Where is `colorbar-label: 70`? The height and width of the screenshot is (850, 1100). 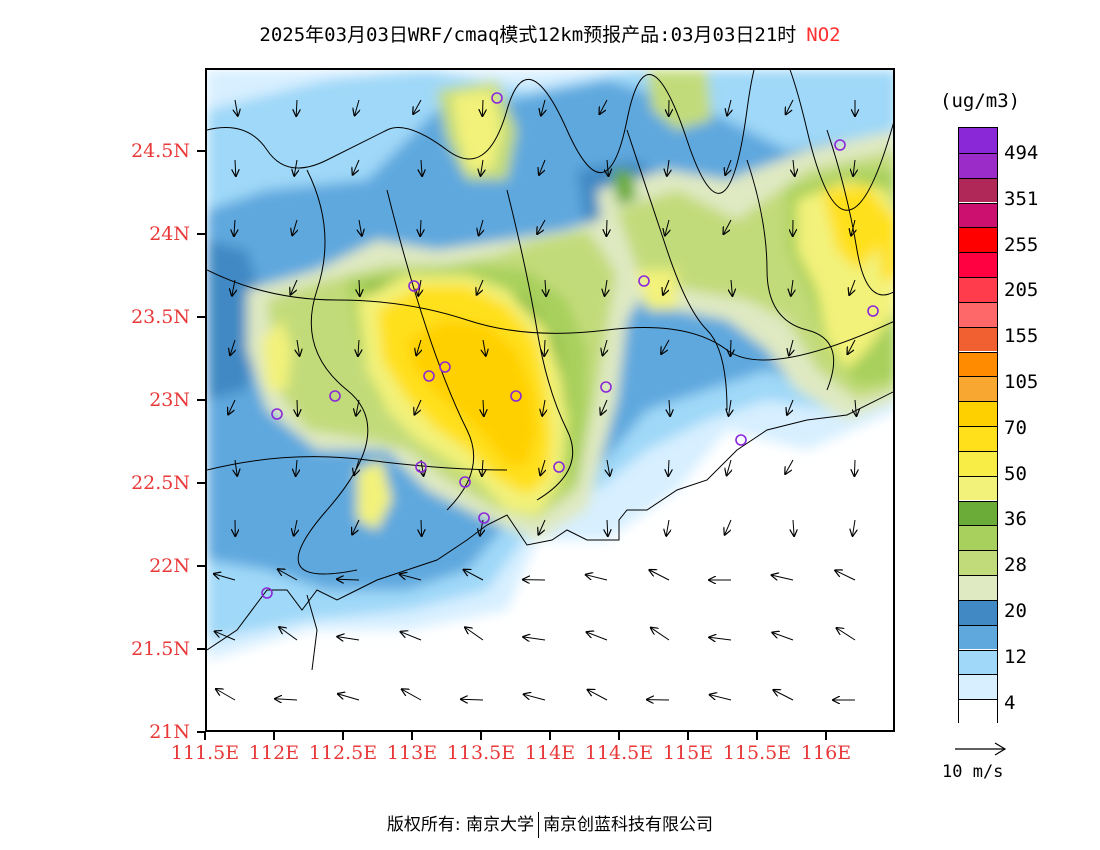 colorbar-label: 70 is located at coordinates (1015, 427).